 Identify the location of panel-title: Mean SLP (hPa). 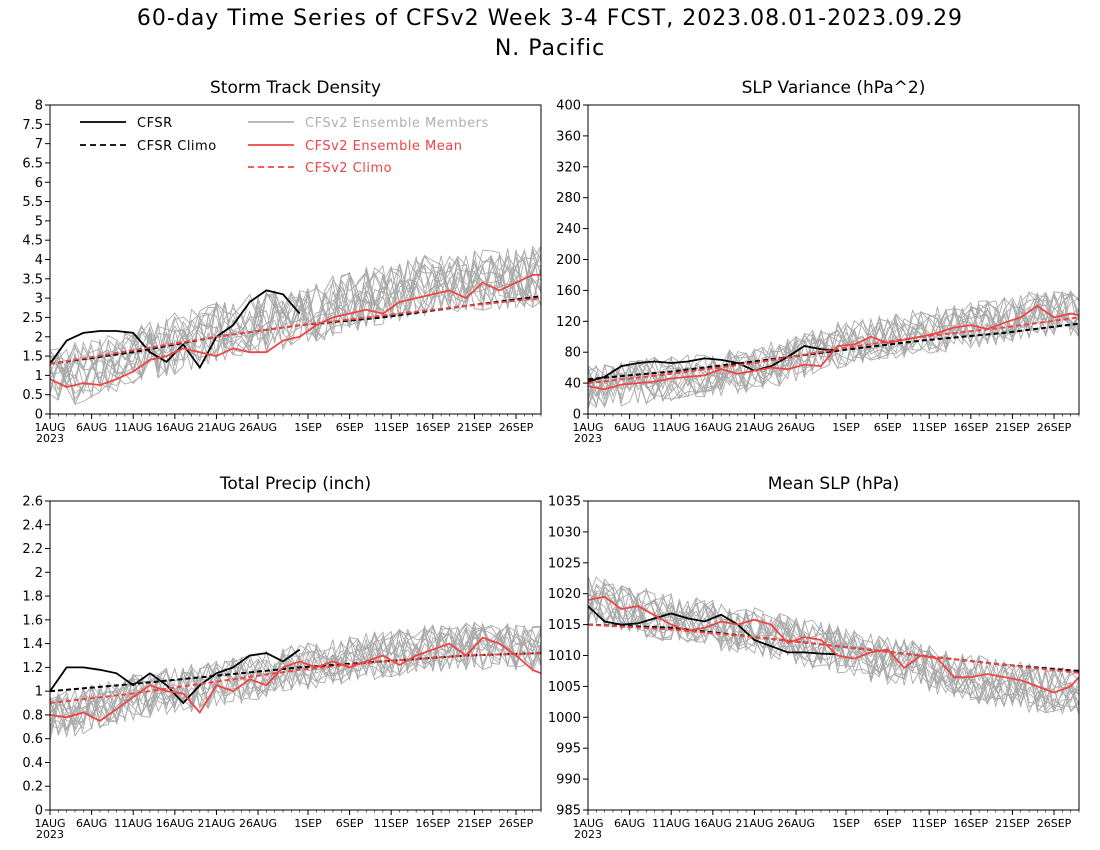
(834, 484).